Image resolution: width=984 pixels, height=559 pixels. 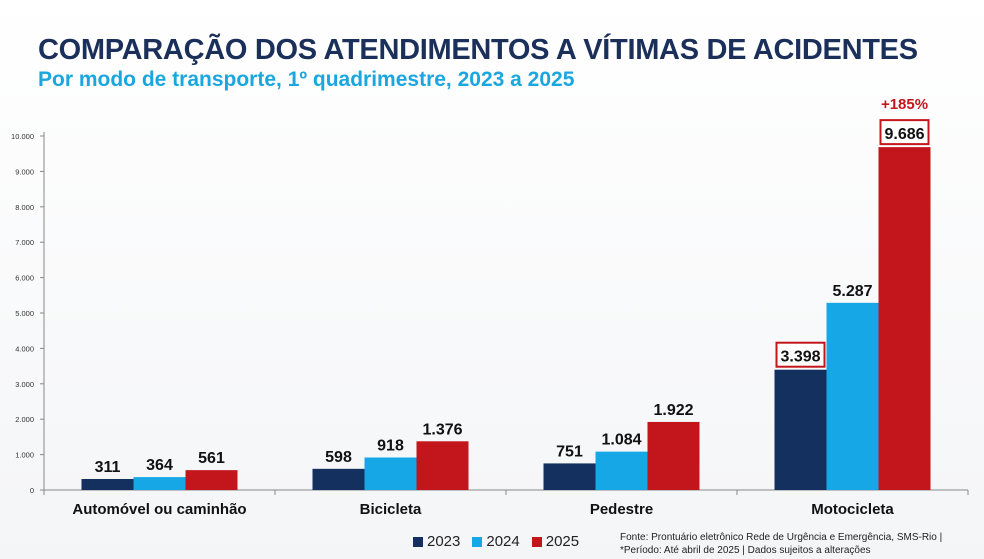 What do you see at coordinates (24, 419) in the screenshot?
I see `y-tick-label: 2.000` at bounding box center [24, 419].